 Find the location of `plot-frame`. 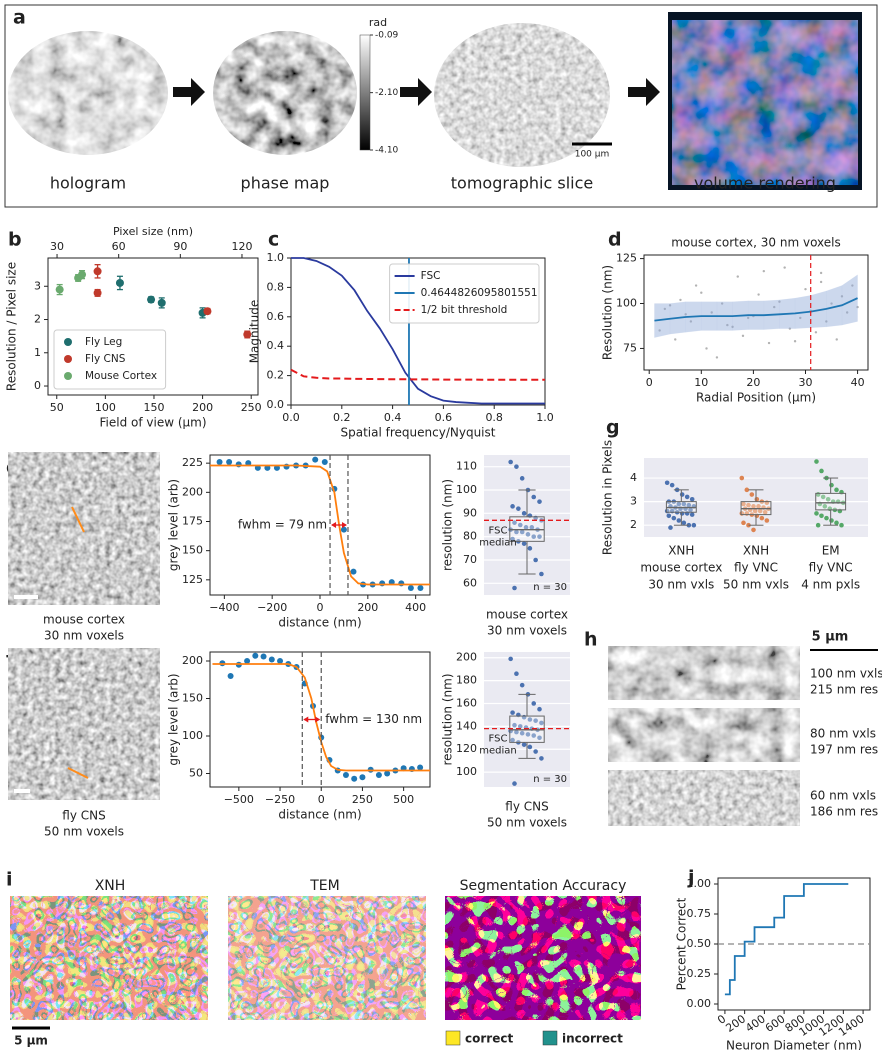

plot-frame is located at coordinates (320, 525).